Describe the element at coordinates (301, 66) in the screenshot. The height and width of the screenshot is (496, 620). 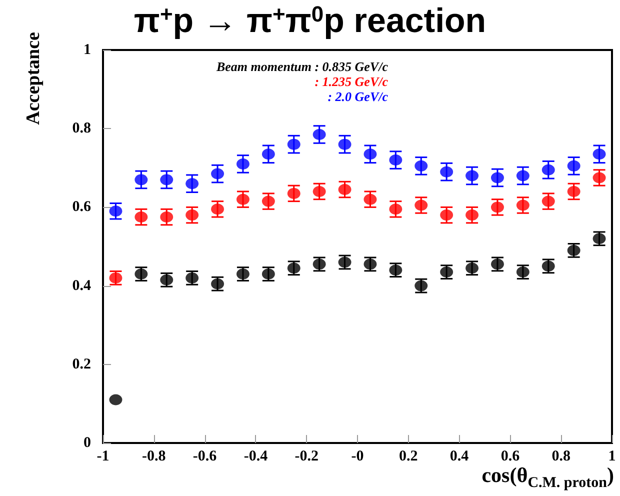
I see `text: Beam momentum : 0.835 GeV/c` at that location.